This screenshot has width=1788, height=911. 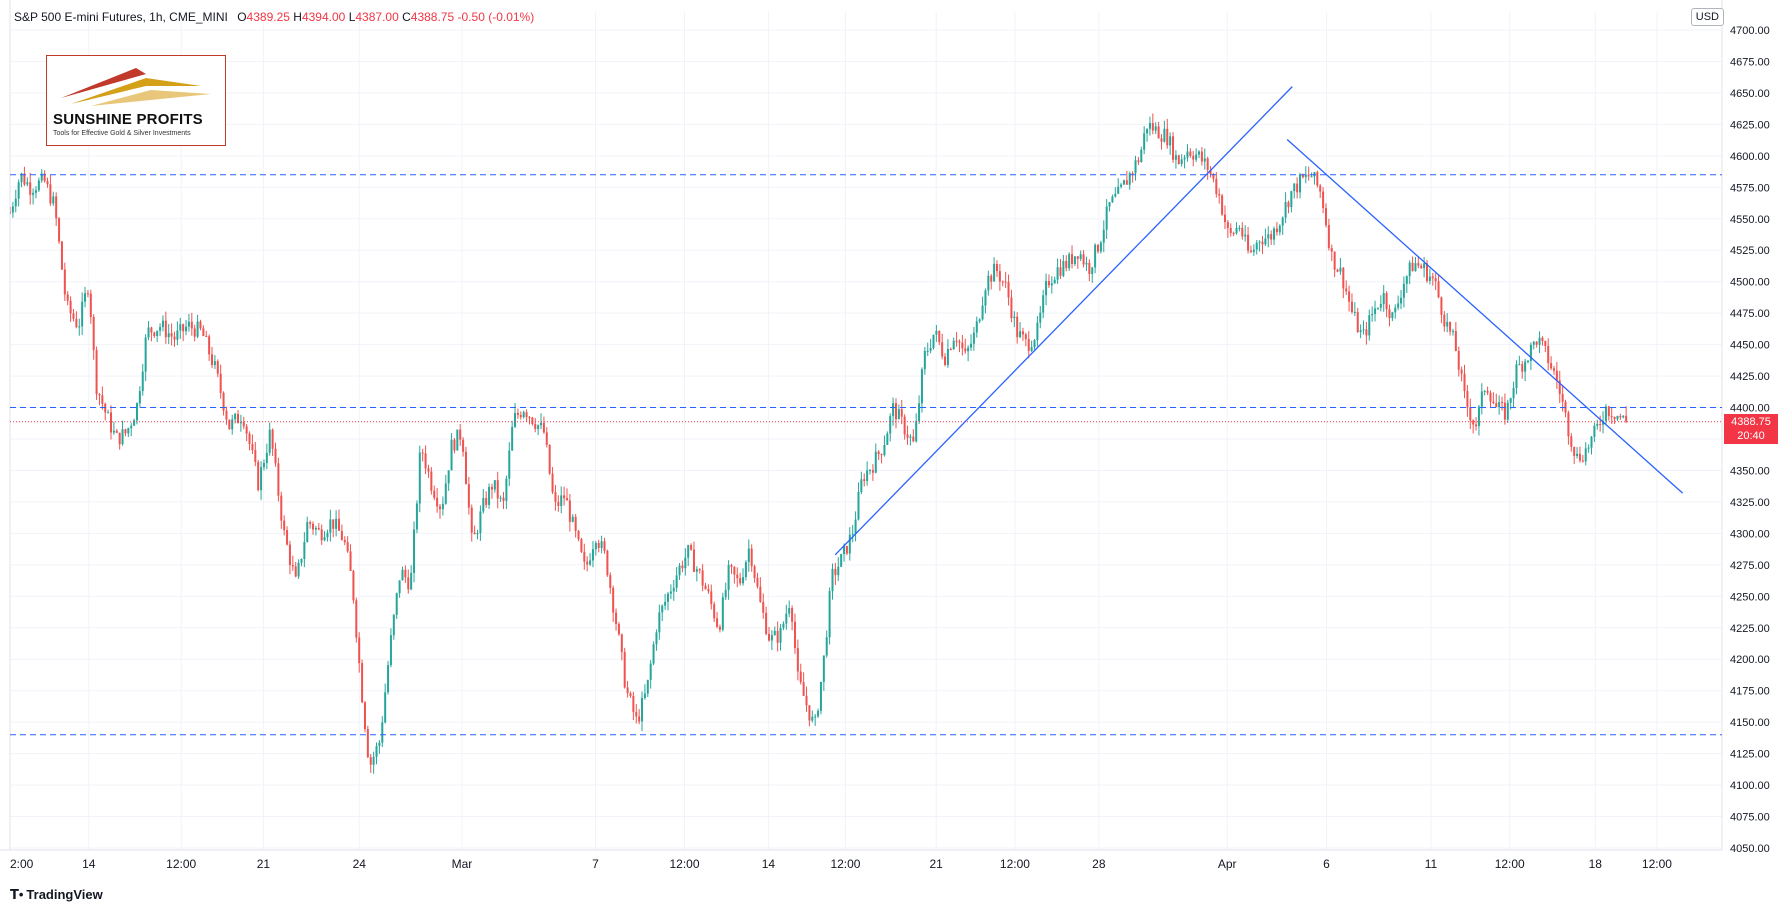 I want to click on y-tick-label: 4675.00, so click(x=1750, y=62).